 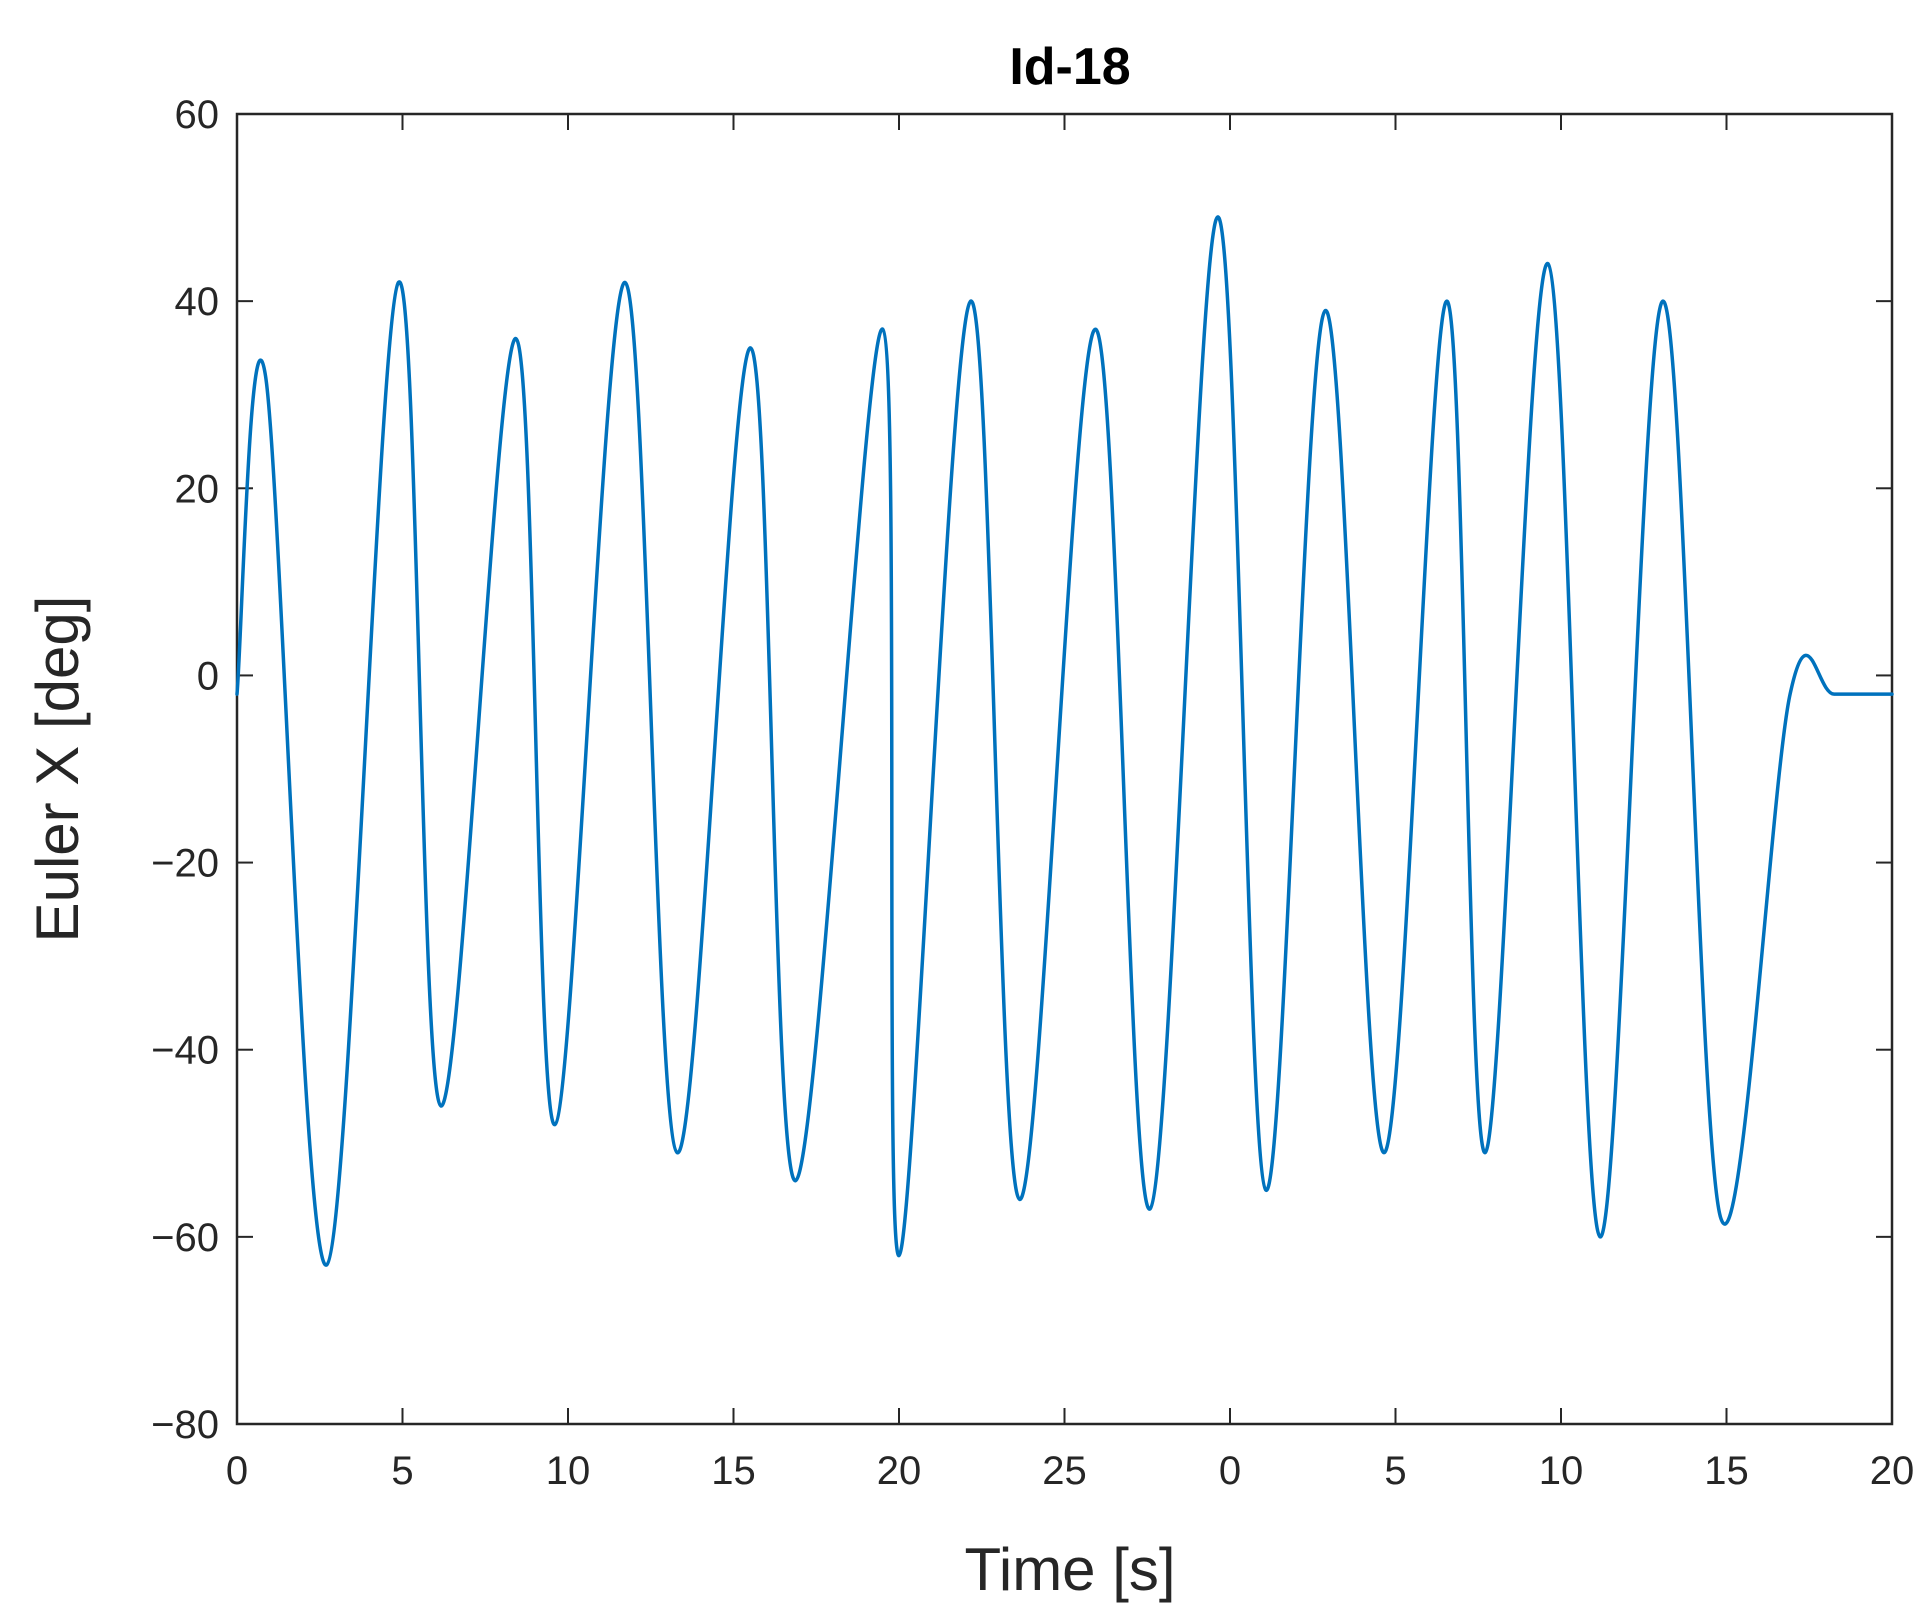 What do you see at coordinates (208, 676) in the screenshot?
I see `y-tick-label: 0` at bounding box center [208, 676].